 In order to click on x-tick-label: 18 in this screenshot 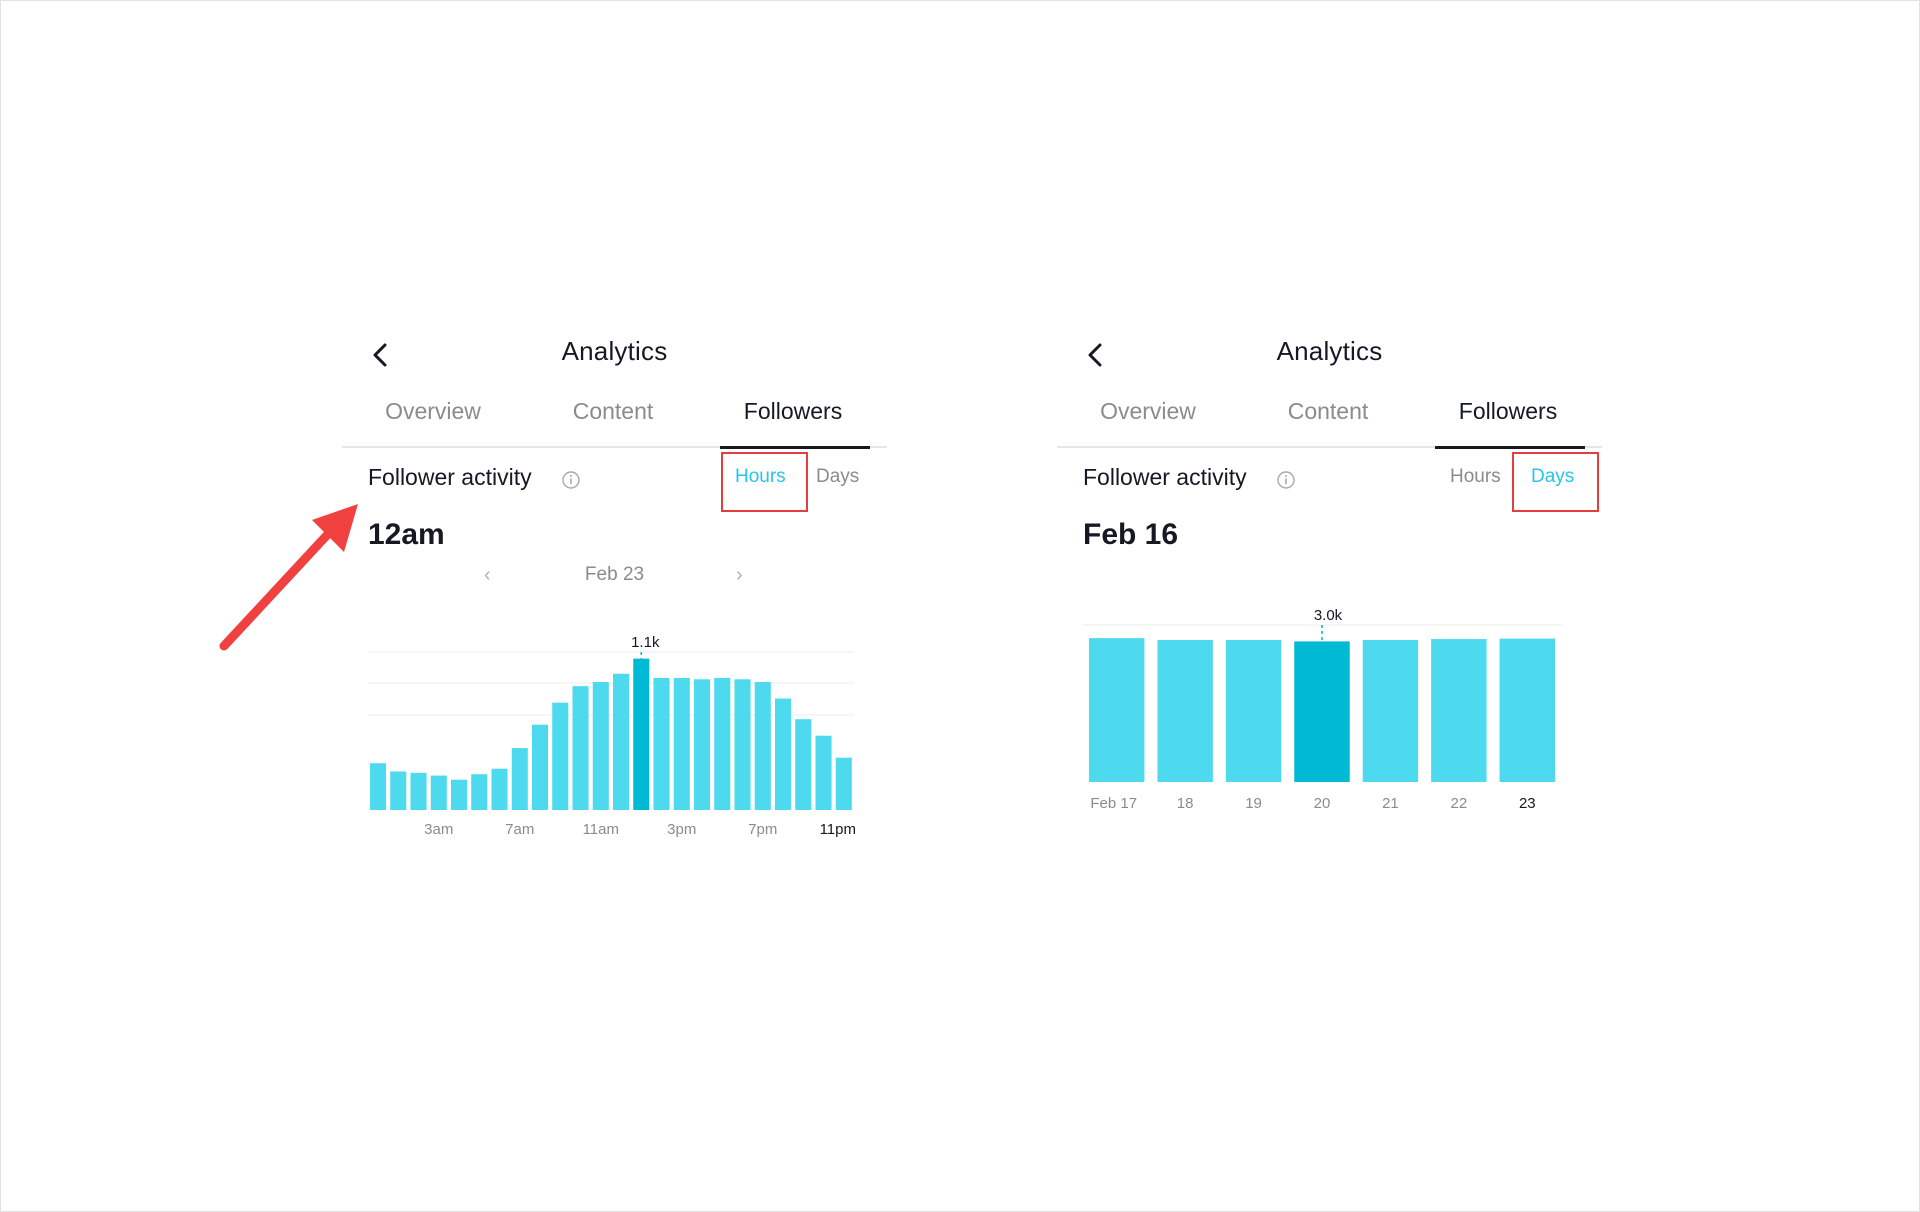, I will do `click(1185, 803)`.